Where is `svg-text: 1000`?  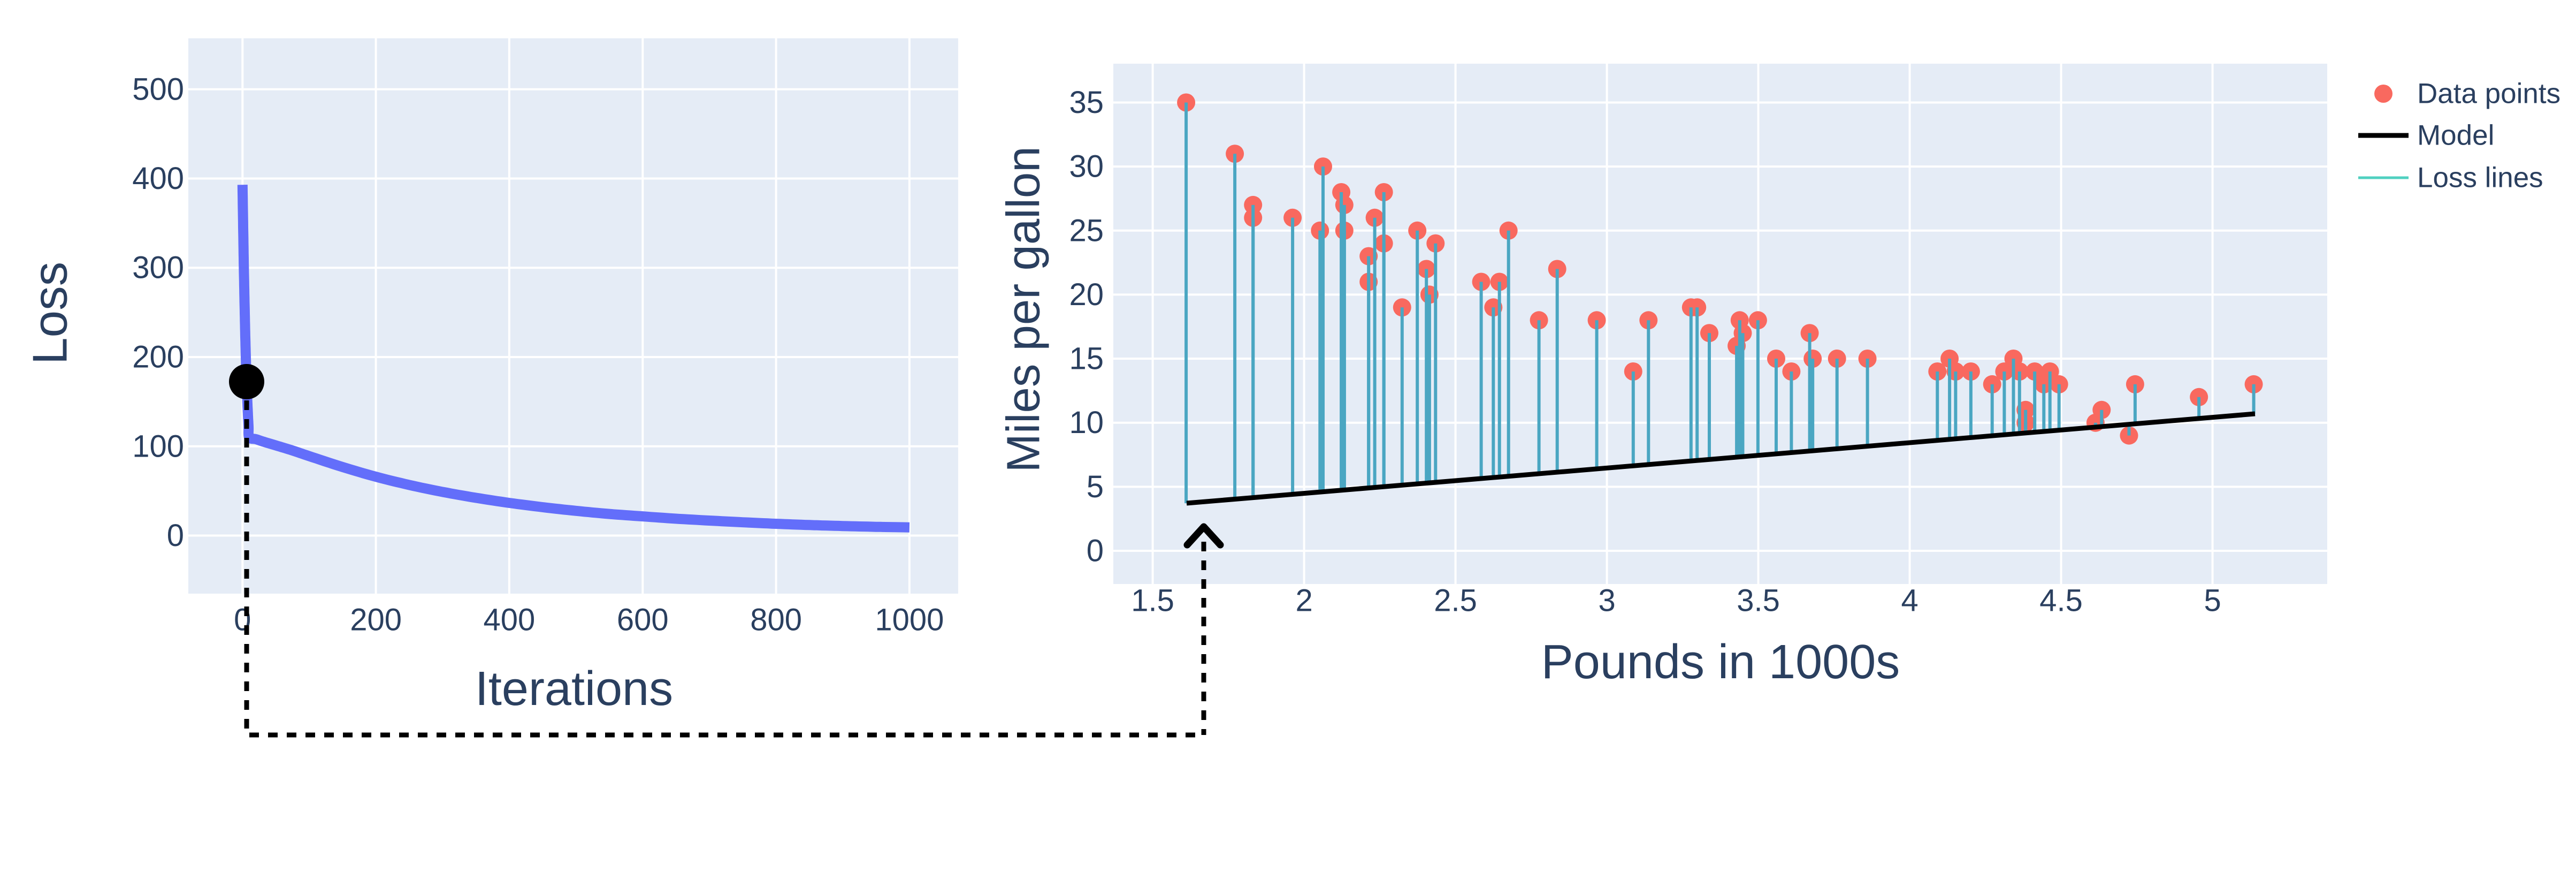
svg-text: 1000 is located at coordinates (909, 620).